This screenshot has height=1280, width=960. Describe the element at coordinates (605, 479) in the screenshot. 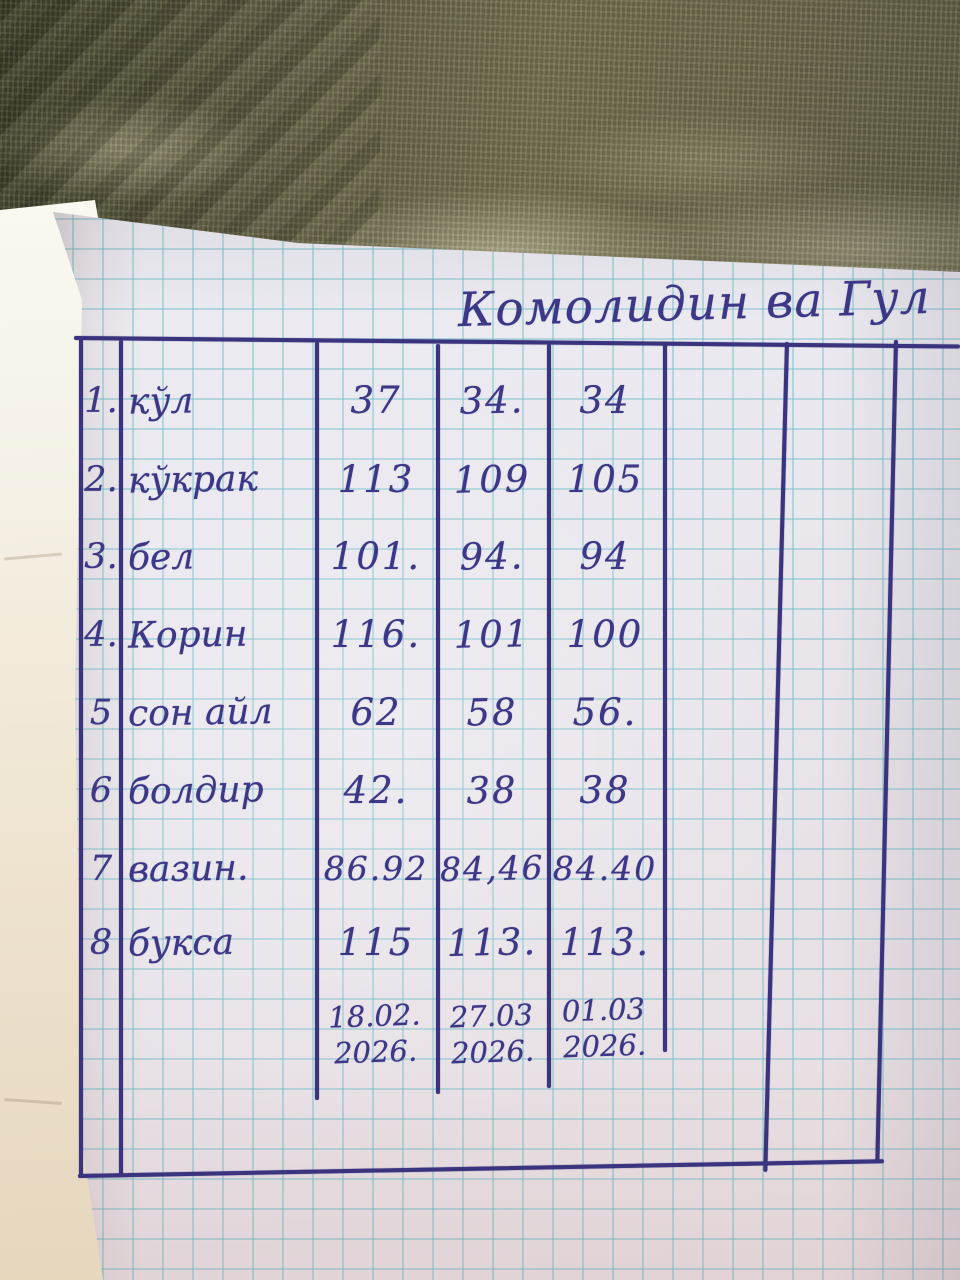

I see `measurement-3: 105` at that location.